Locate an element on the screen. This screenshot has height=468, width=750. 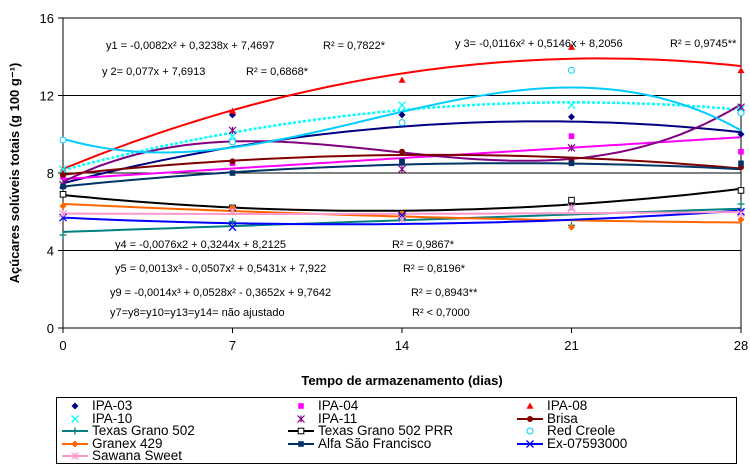
x-tick-label: 7 is located at coordinates (232, 345).